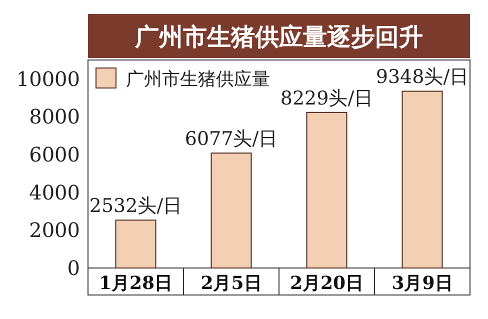 This screenshot has height=319, width=488. Describe the element at coordinates (73, 268) in the screenshot. I see `y-tick-label: 0` at that location.